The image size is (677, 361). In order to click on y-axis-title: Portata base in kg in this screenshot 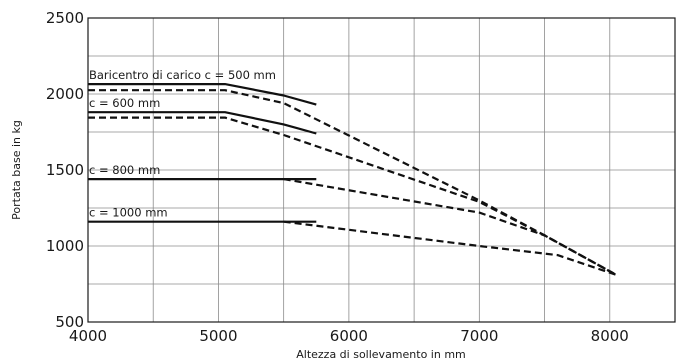, I will do `click(16, 170)`.